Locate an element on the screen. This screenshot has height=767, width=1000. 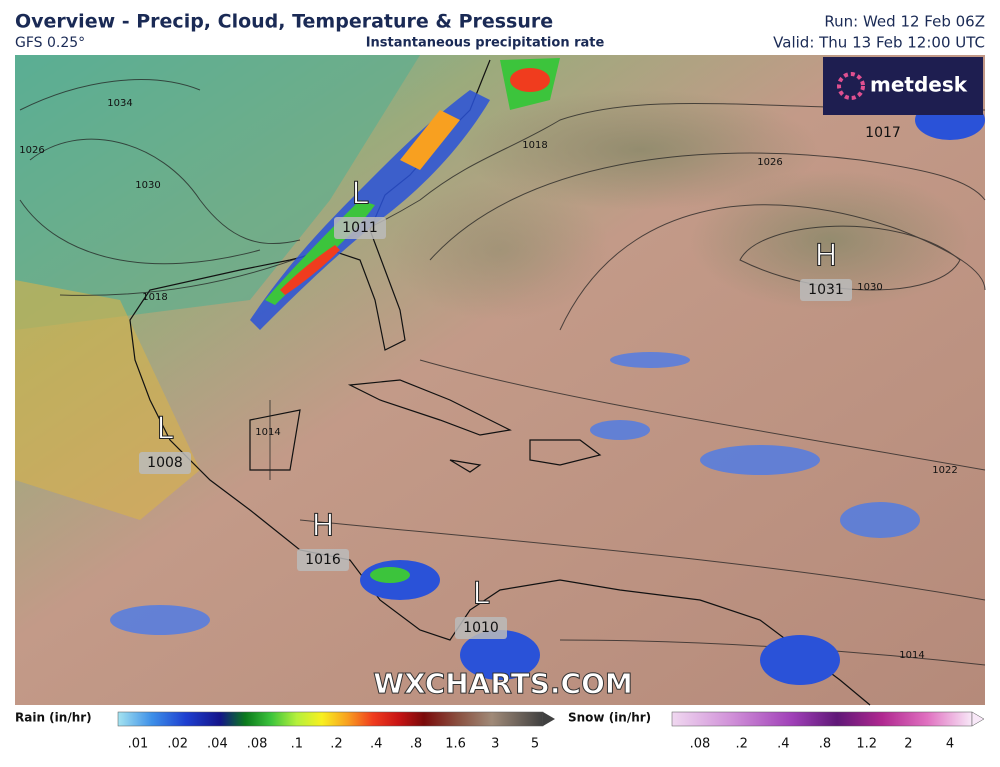
snow-legend-label: Snow (in/hr) is located at coordinates (609, 718).